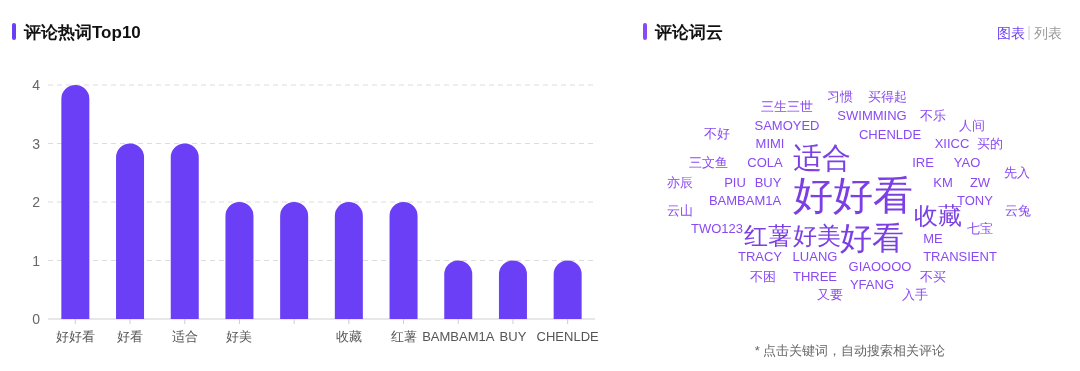 This screenshot has width=1080, height=371. Describe the element at coordinates (972, 125) in the screenshot. I see `category-label: 人间` at that location.